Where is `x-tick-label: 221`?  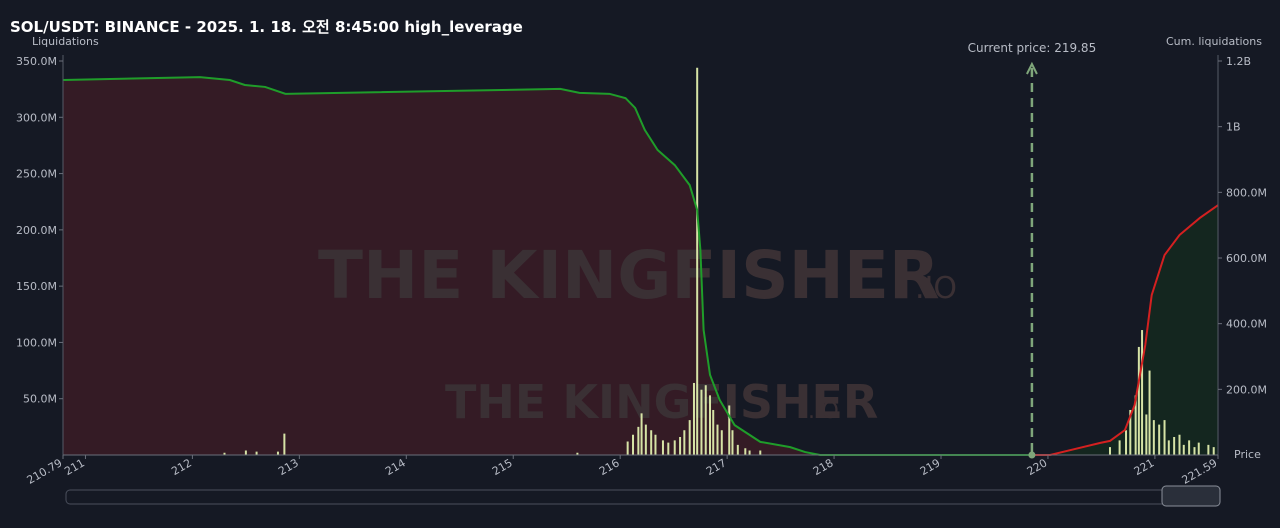 x-tick-label: 221 is located at coordinates (1144, 467).